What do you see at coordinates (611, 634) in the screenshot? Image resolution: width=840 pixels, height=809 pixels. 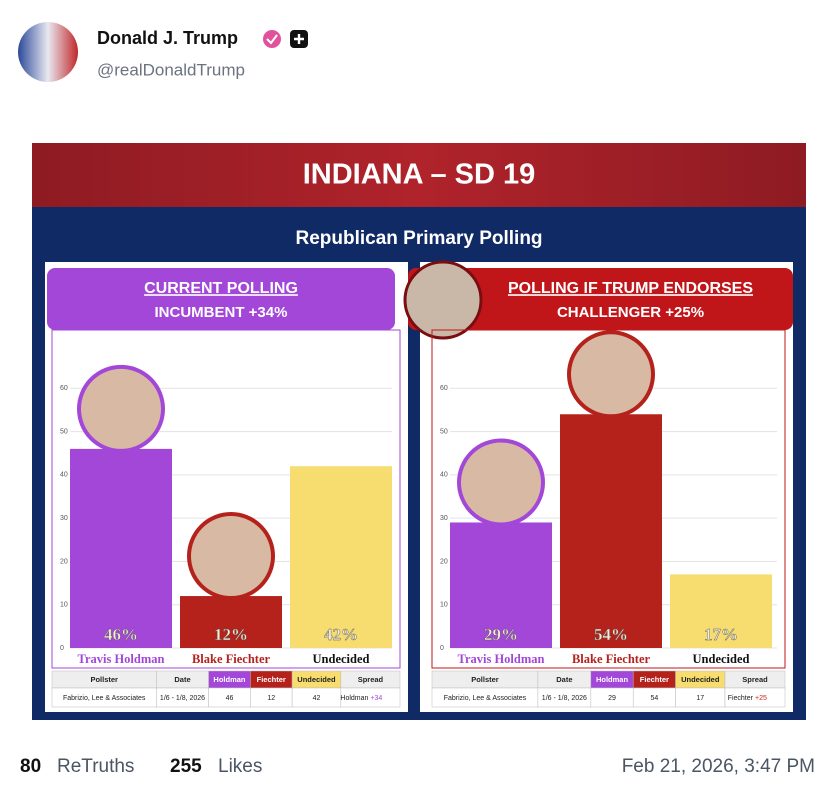 I see `value-label: 54%` at bounding box center [611, 634].